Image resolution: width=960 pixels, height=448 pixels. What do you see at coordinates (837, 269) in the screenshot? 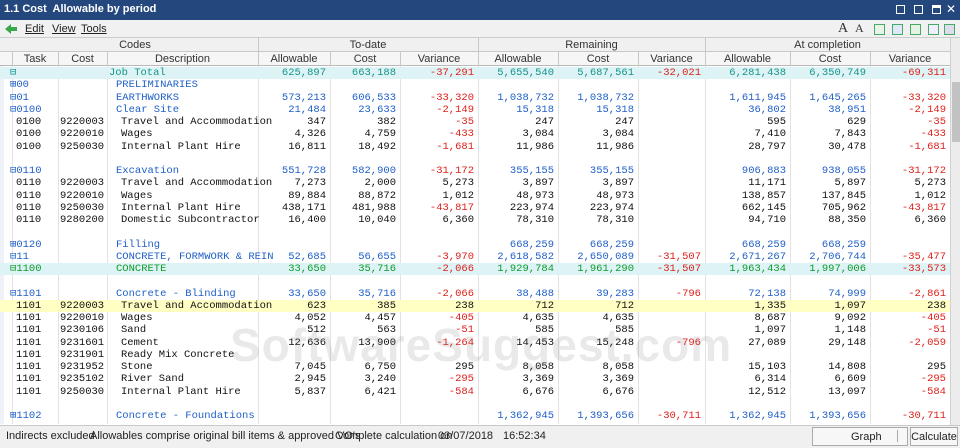
I see `amount: 1,997,006` at bounding box center [837, 269].